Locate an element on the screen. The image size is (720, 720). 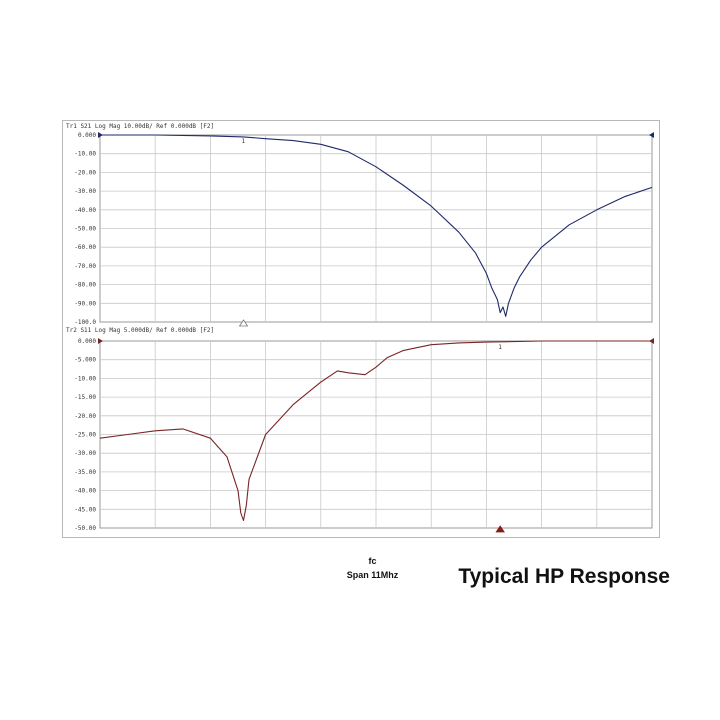
trace1-ytick-label: -50.00 is located at coordinates (85, 229).